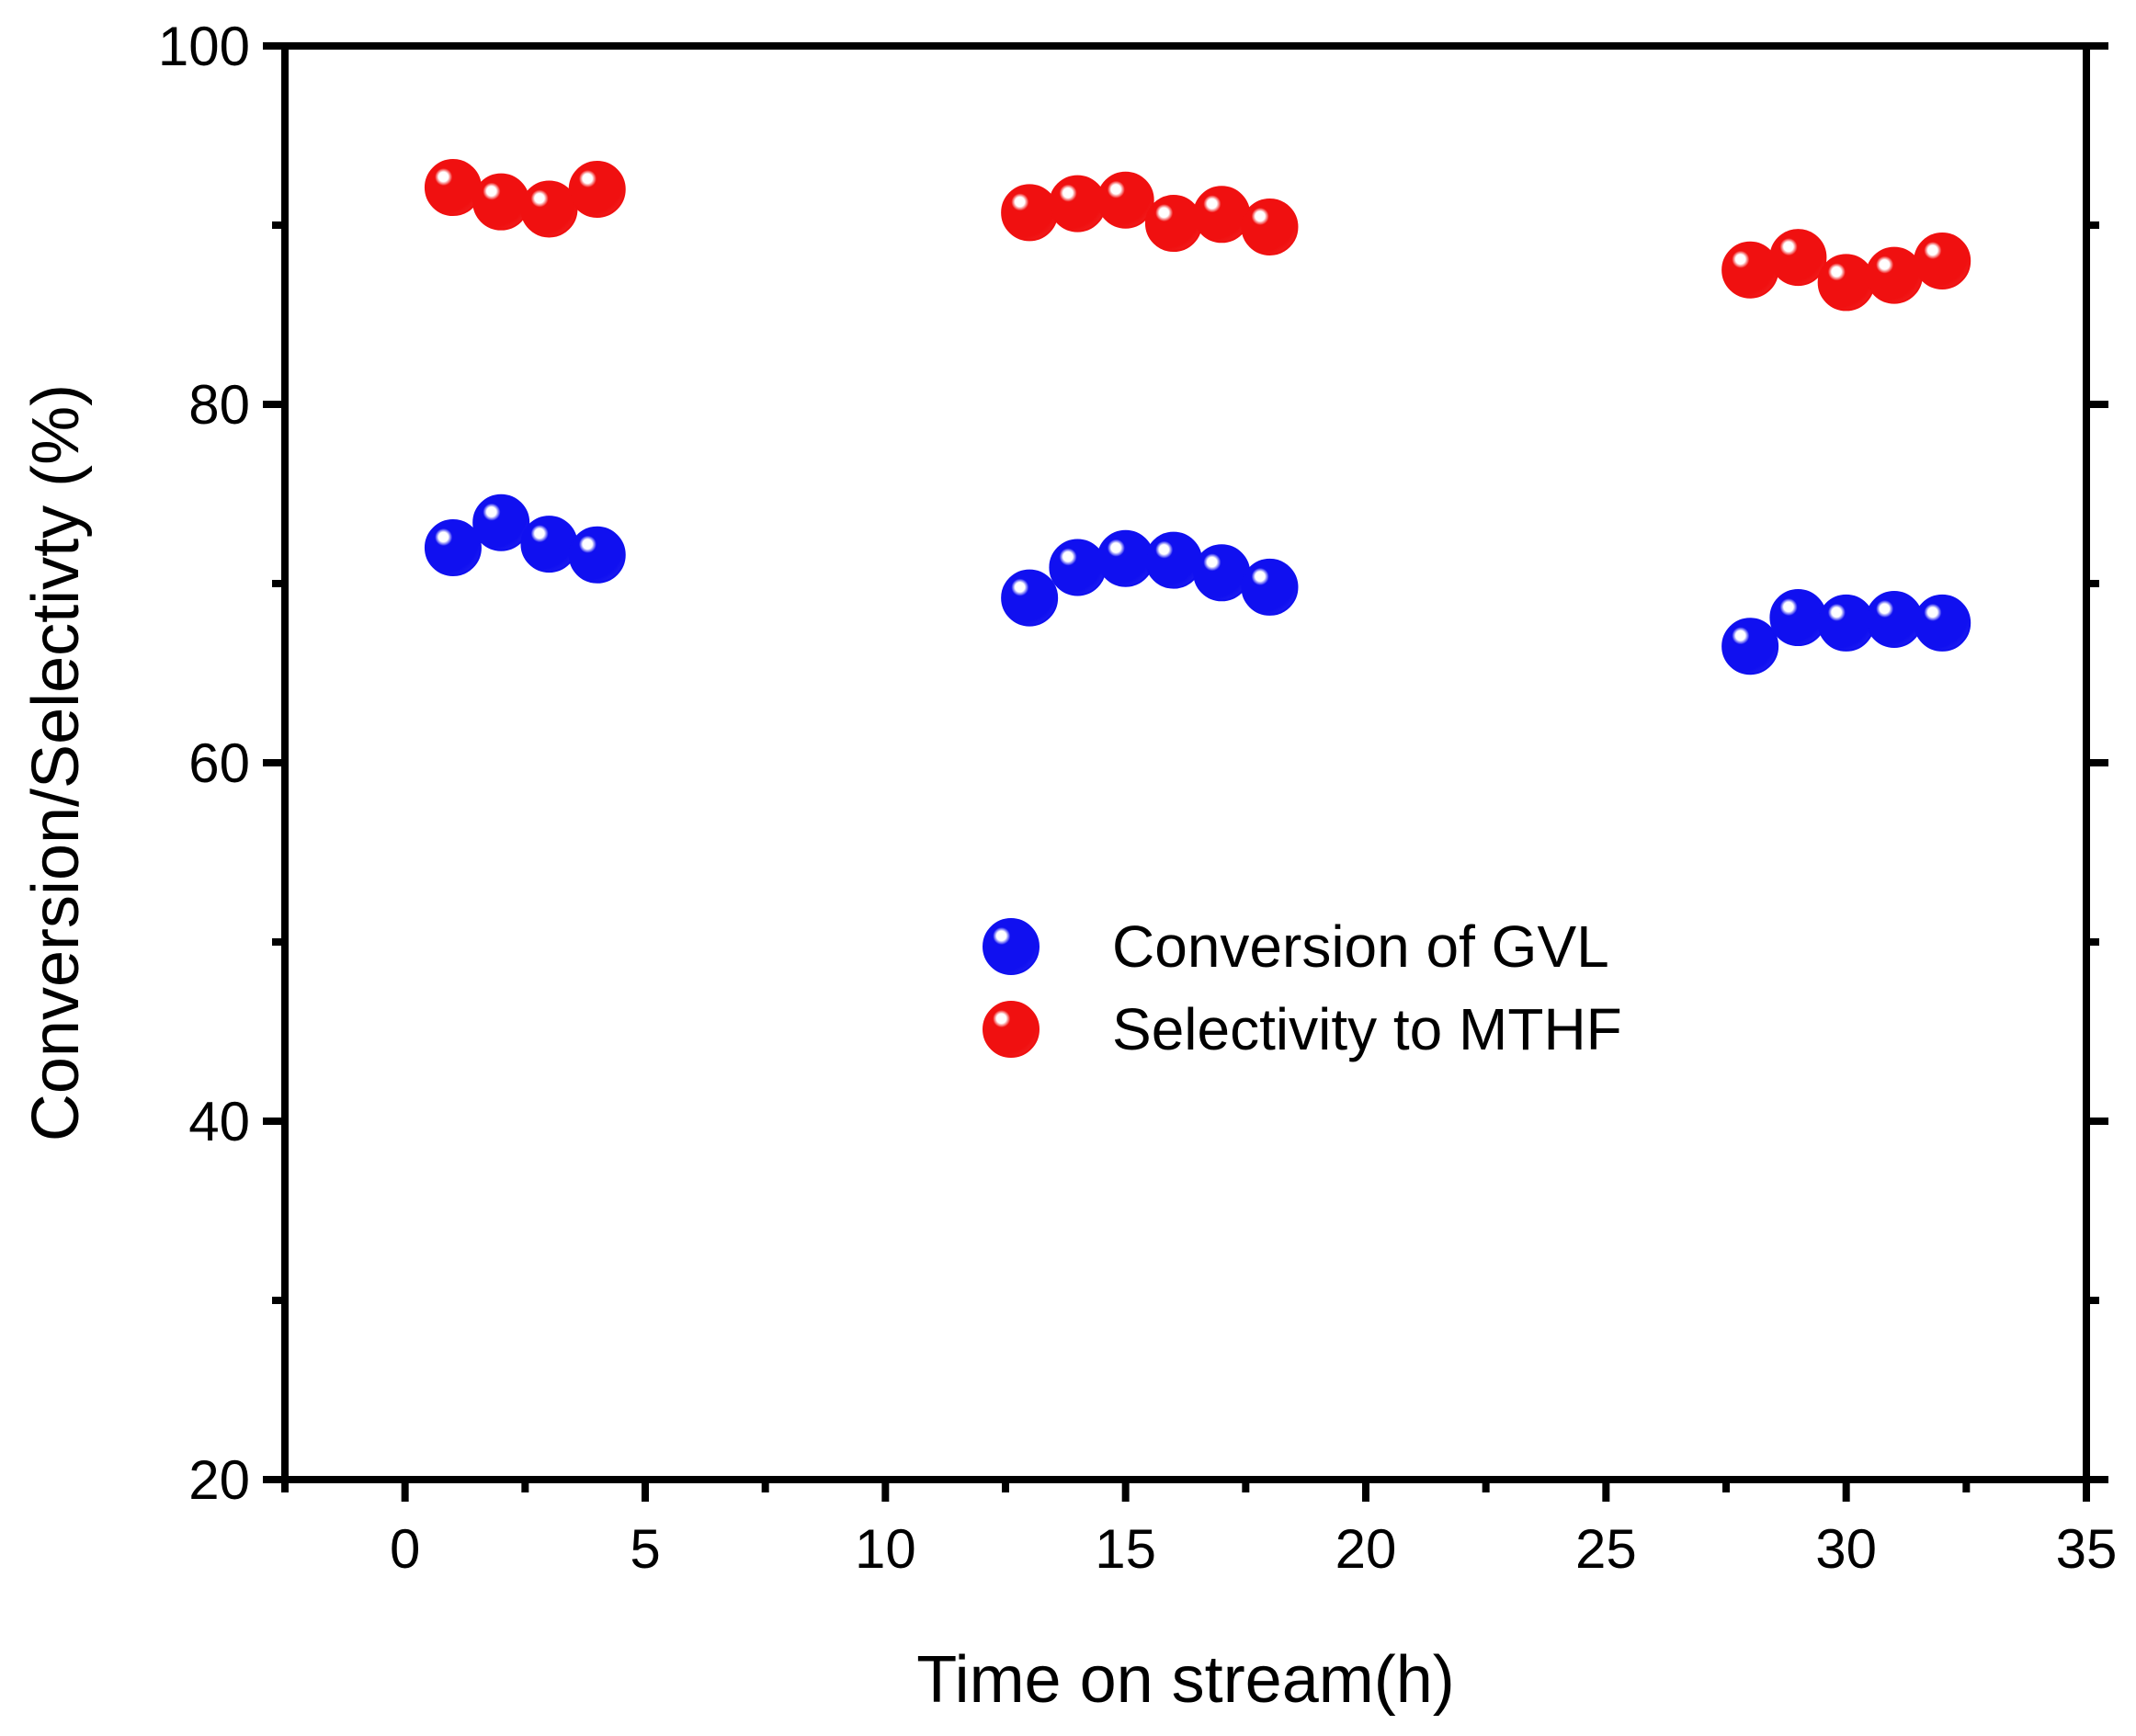  What do you see at coordinates (1846, 1549) in the screenshot?
I see `x-tick-label: 30` at bounding box center [1846, 1549].